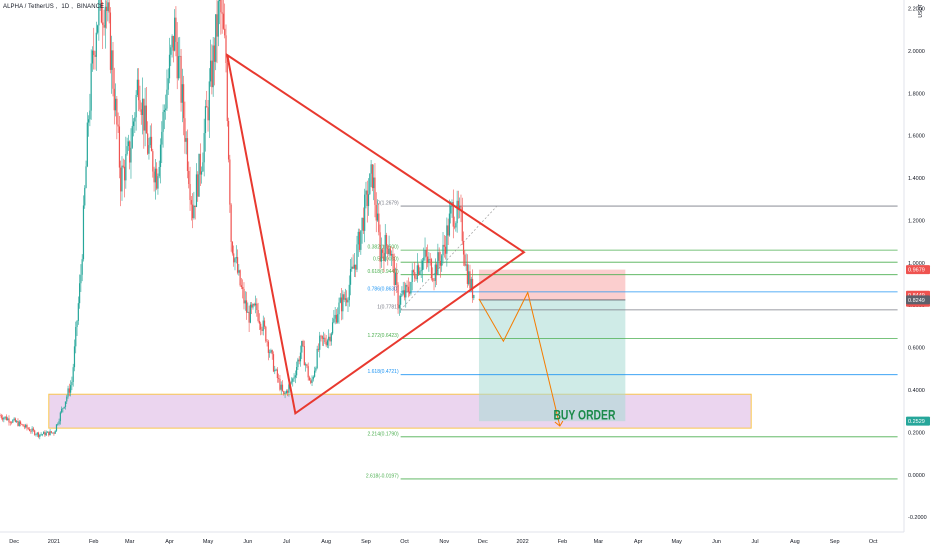 The width and height of the screenshot is (932, 550). Describe the element at coordinates (916, 264) in the screenshot. I see `y-tick-label: 1.0000` at that location.